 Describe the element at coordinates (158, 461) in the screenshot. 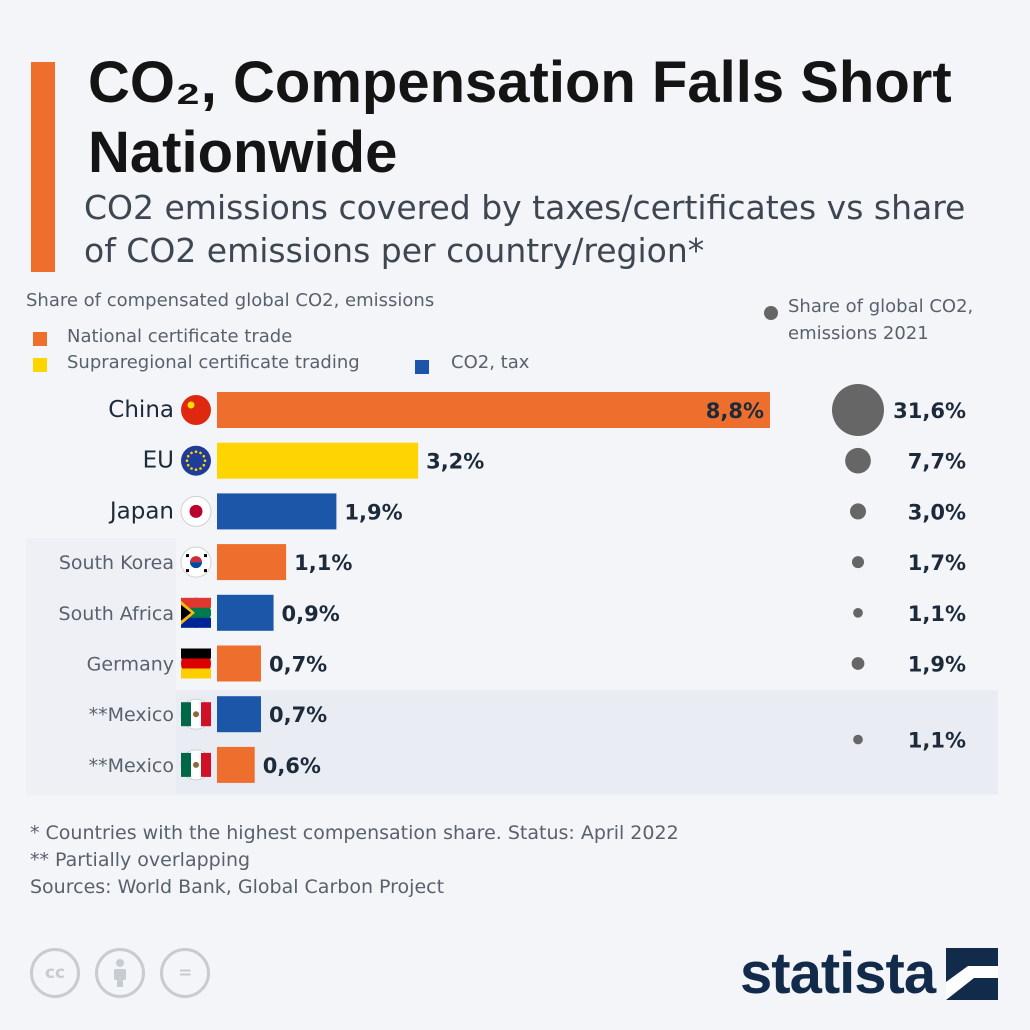

I see `category-label: EU` at that location.